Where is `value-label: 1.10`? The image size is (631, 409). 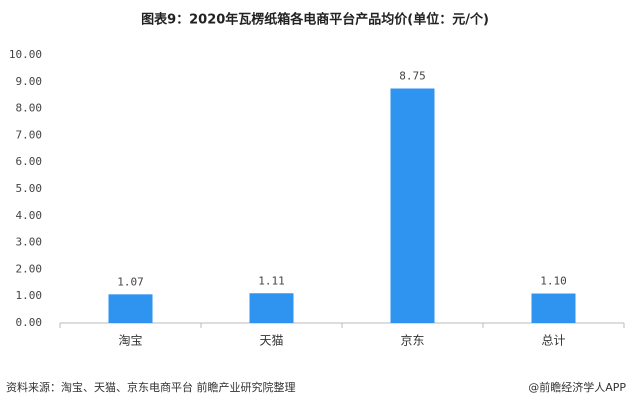
value-label: 1.10 is located at coordinates (553, 281).